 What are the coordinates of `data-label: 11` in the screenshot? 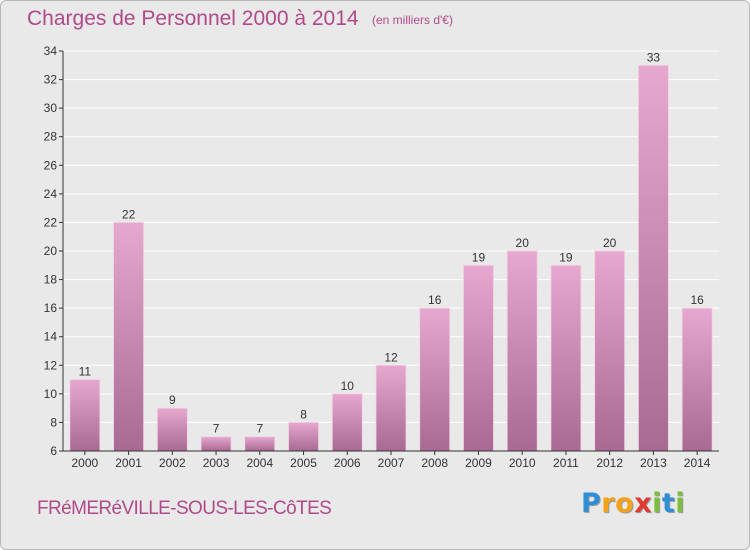 It's located at (85, 372).